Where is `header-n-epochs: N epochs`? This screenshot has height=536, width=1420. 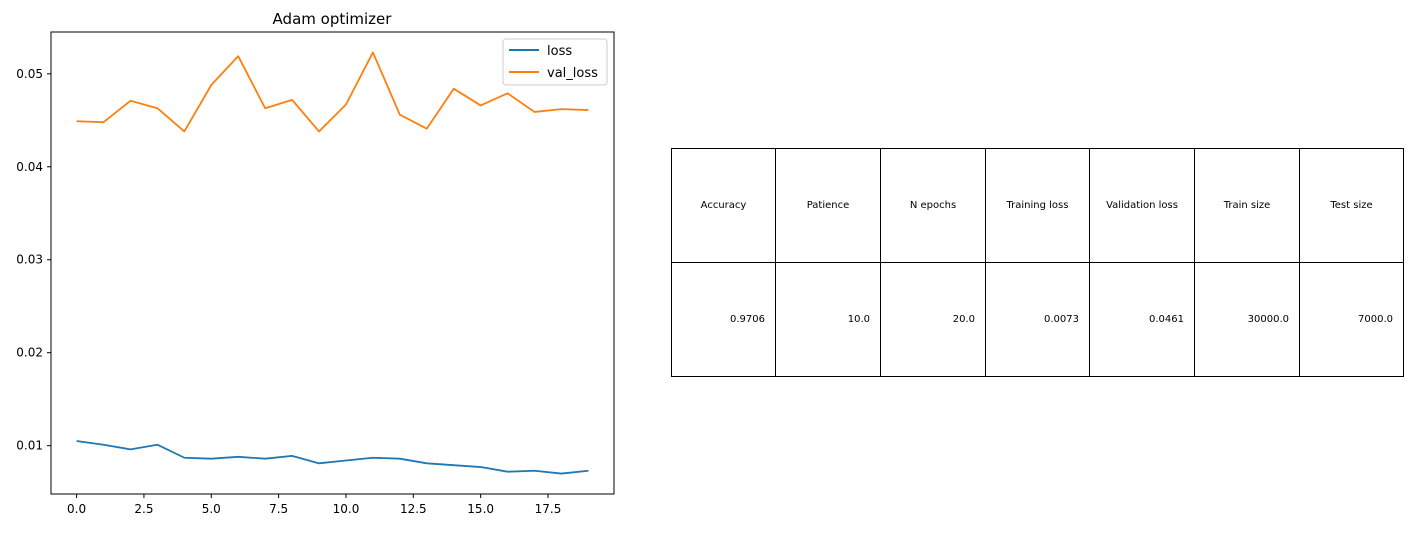
header-n-epochs: N epochs is located at coordinates (933, 205).